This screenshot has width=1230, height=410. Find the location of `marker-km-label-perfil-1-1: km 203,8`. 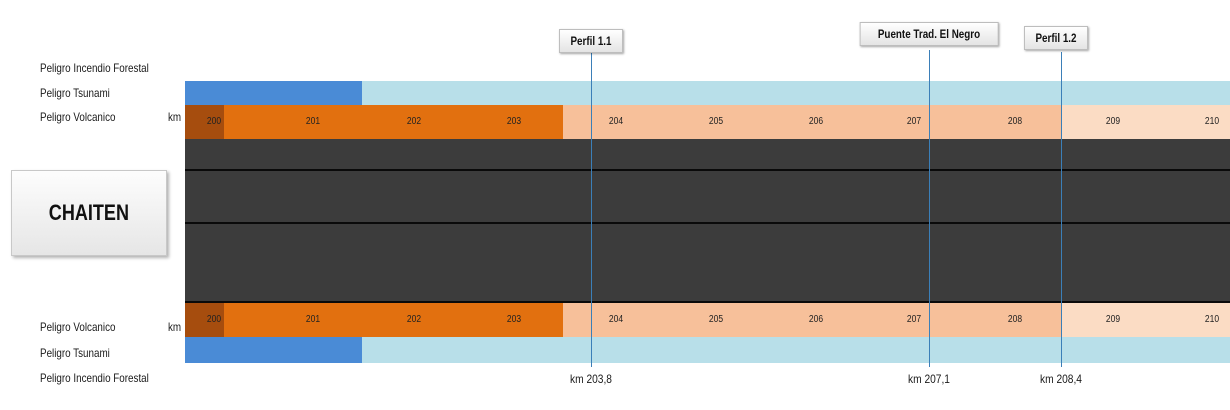

marker-km-label-perfil-1-1: km 203,8 is located at coordinates (591, 379).